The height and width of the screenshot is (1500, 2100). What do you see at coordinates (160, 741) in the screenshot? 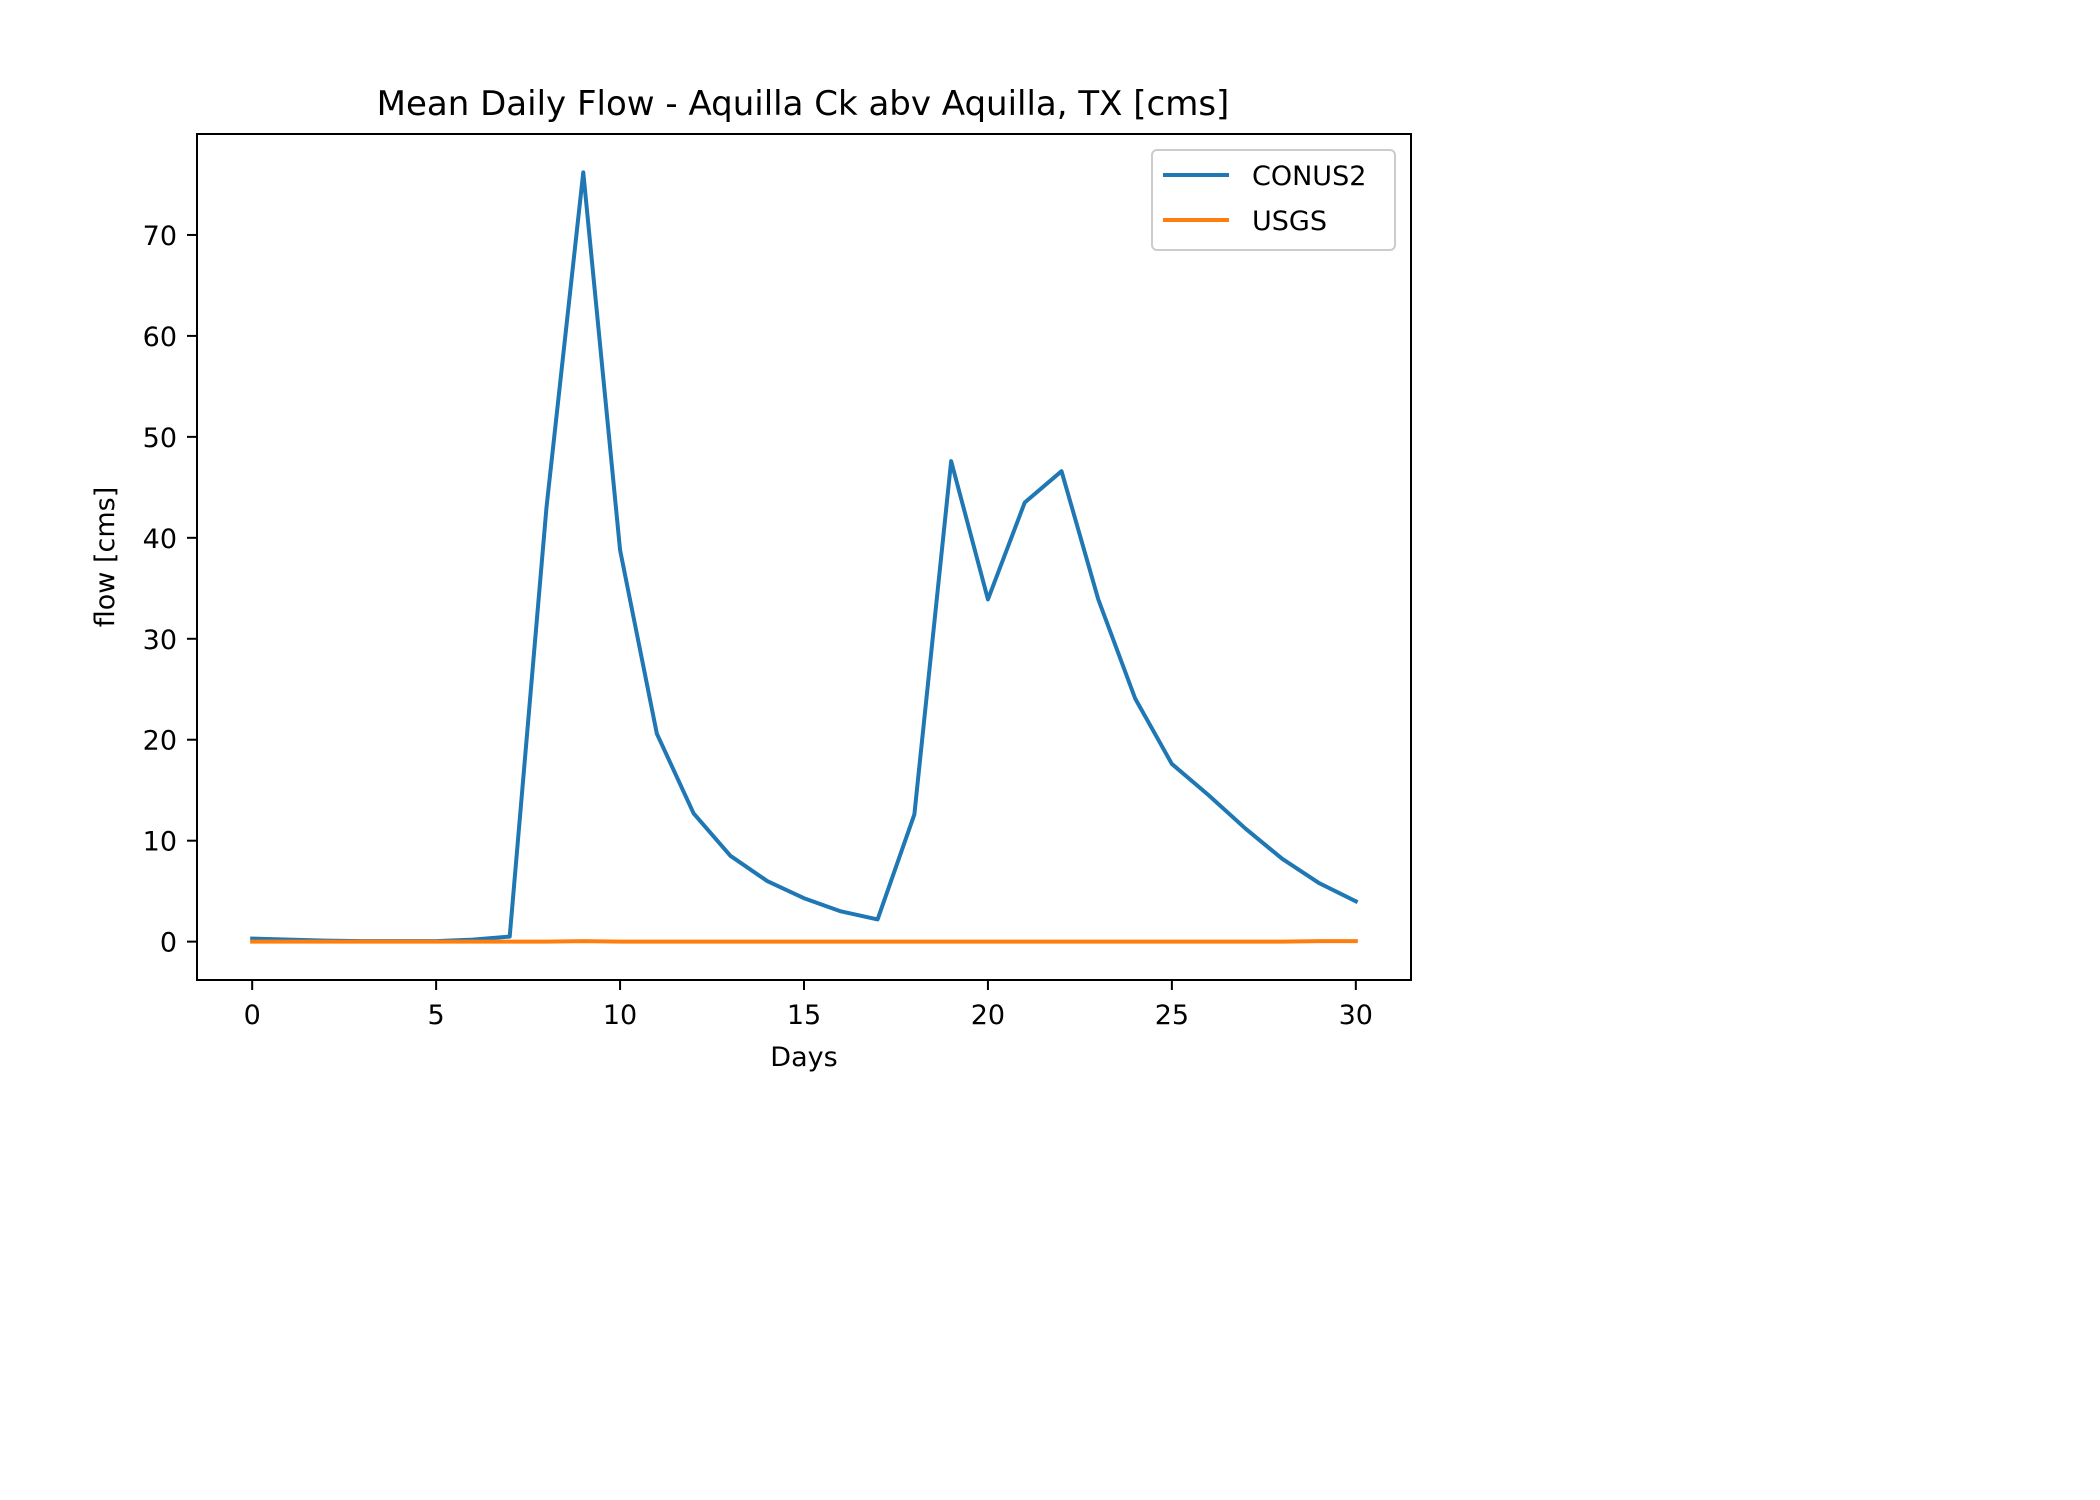
I see `y-tick-label: 20` at bounding box center [160, 741].